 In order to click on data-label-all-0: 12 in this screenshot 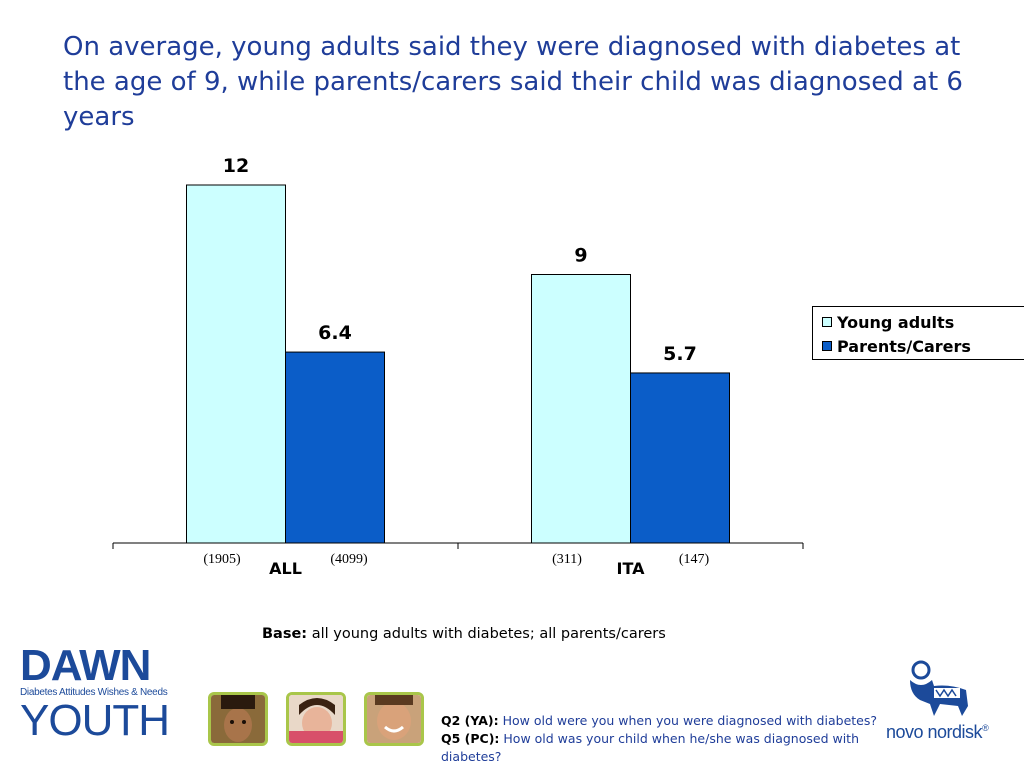, I will do `click(236, 166)`.